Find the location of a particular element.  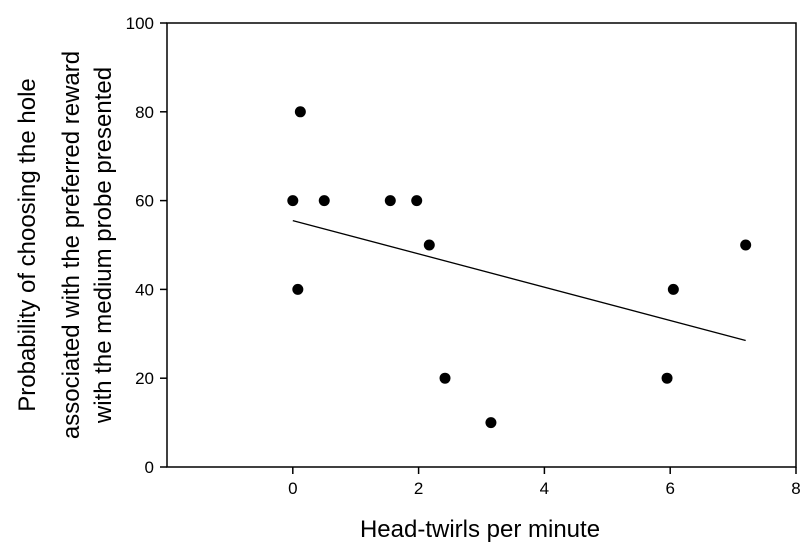

x-axis-title: Head-twirls per minute is located at coordinates (480, 529).